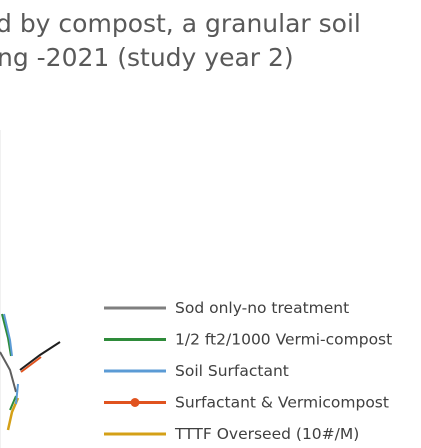 The image size is (421, 448). I want to click on series-line-soil-surfactant, so click(8, 335).